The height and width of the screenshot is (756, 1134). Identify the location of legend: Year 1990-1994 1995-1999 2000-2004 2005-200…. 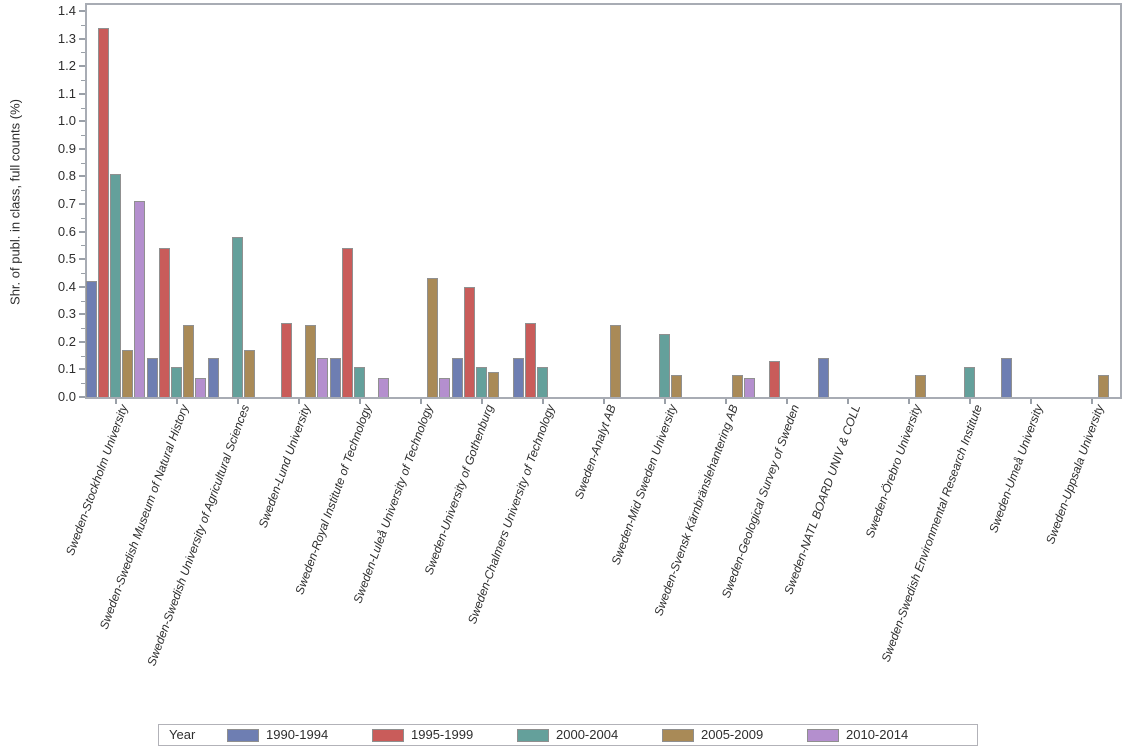
(568, 735).